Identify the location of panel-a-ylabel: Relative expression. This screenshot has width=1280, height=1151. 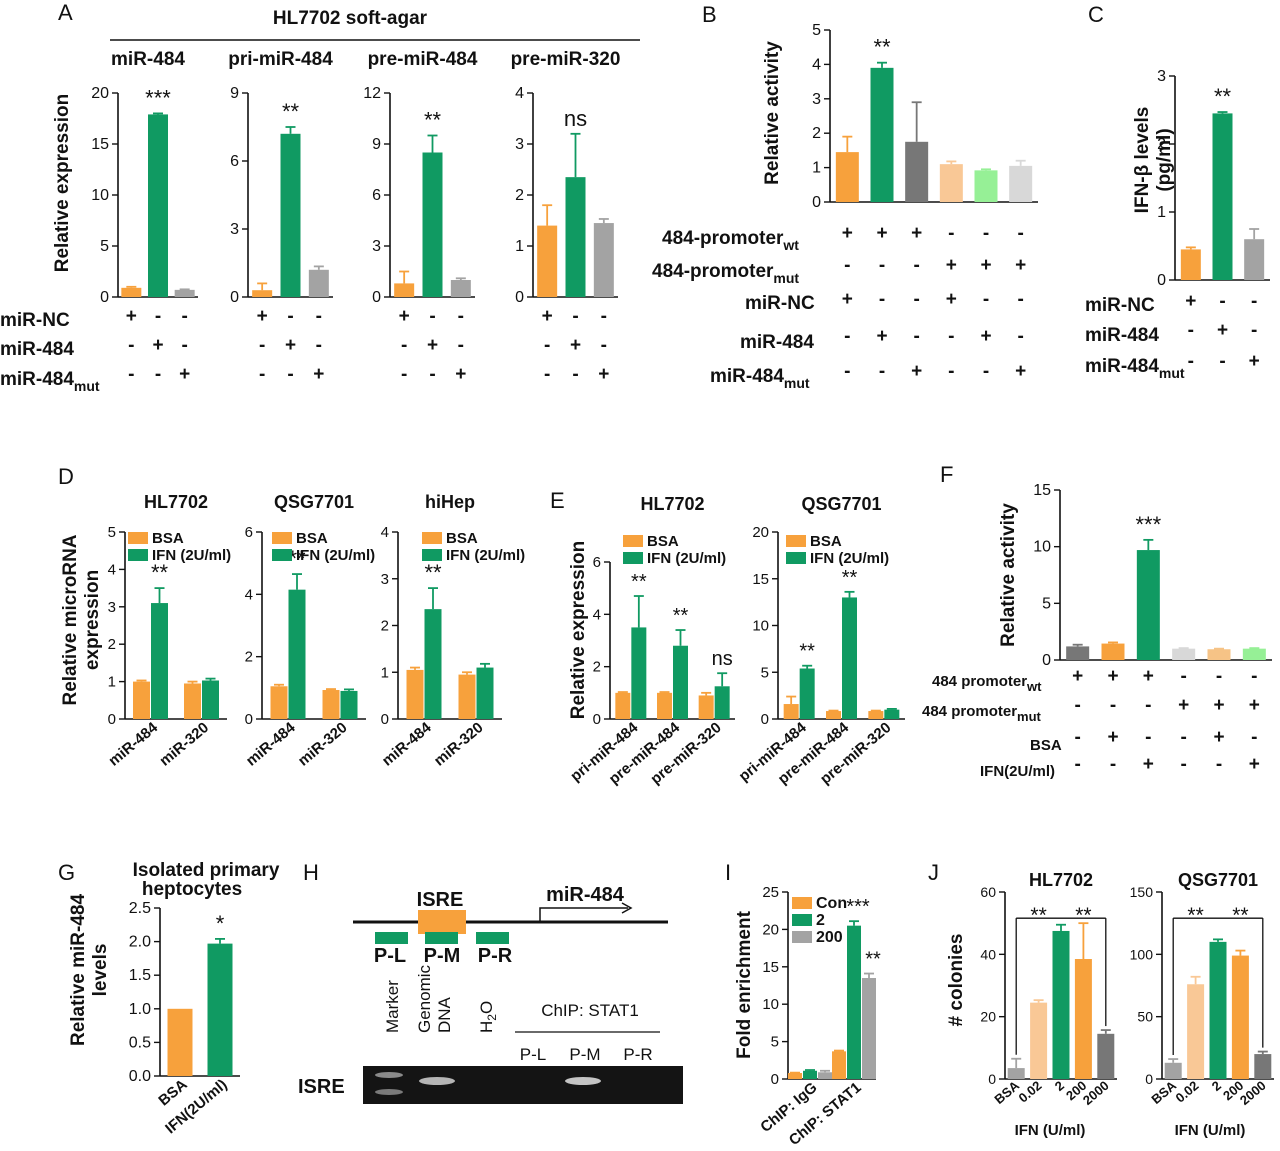
(62, 183).